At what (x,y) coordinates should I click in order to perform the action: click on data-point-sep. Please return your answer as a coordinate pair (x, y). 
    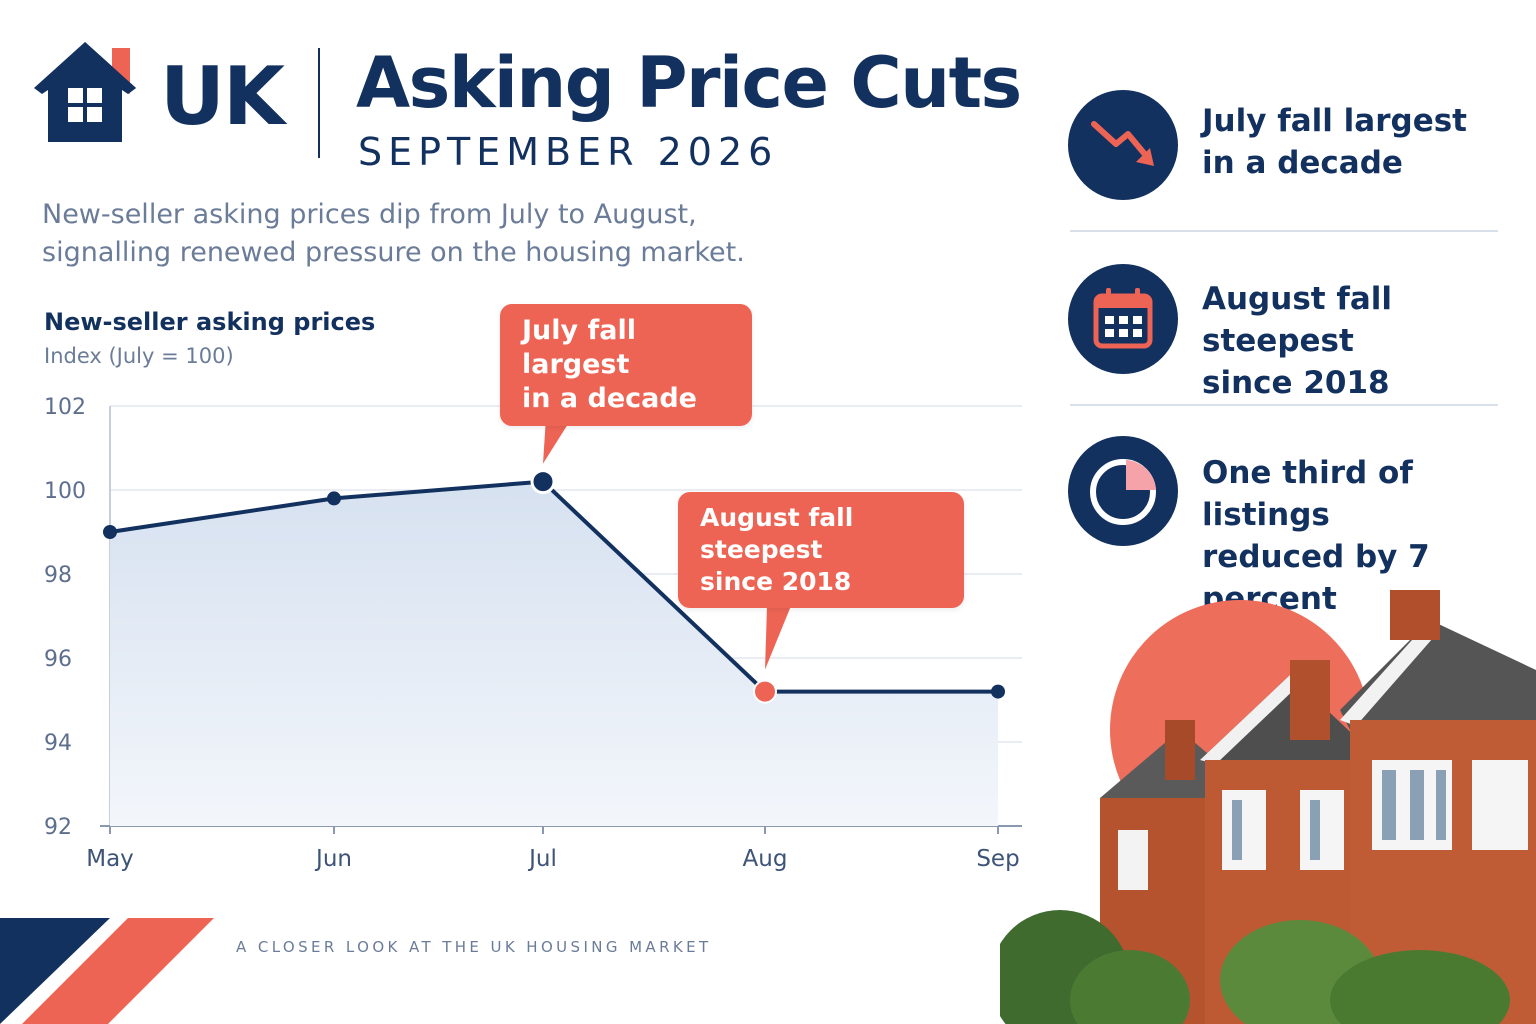
    Looking at the image, I should click on (998, 691).